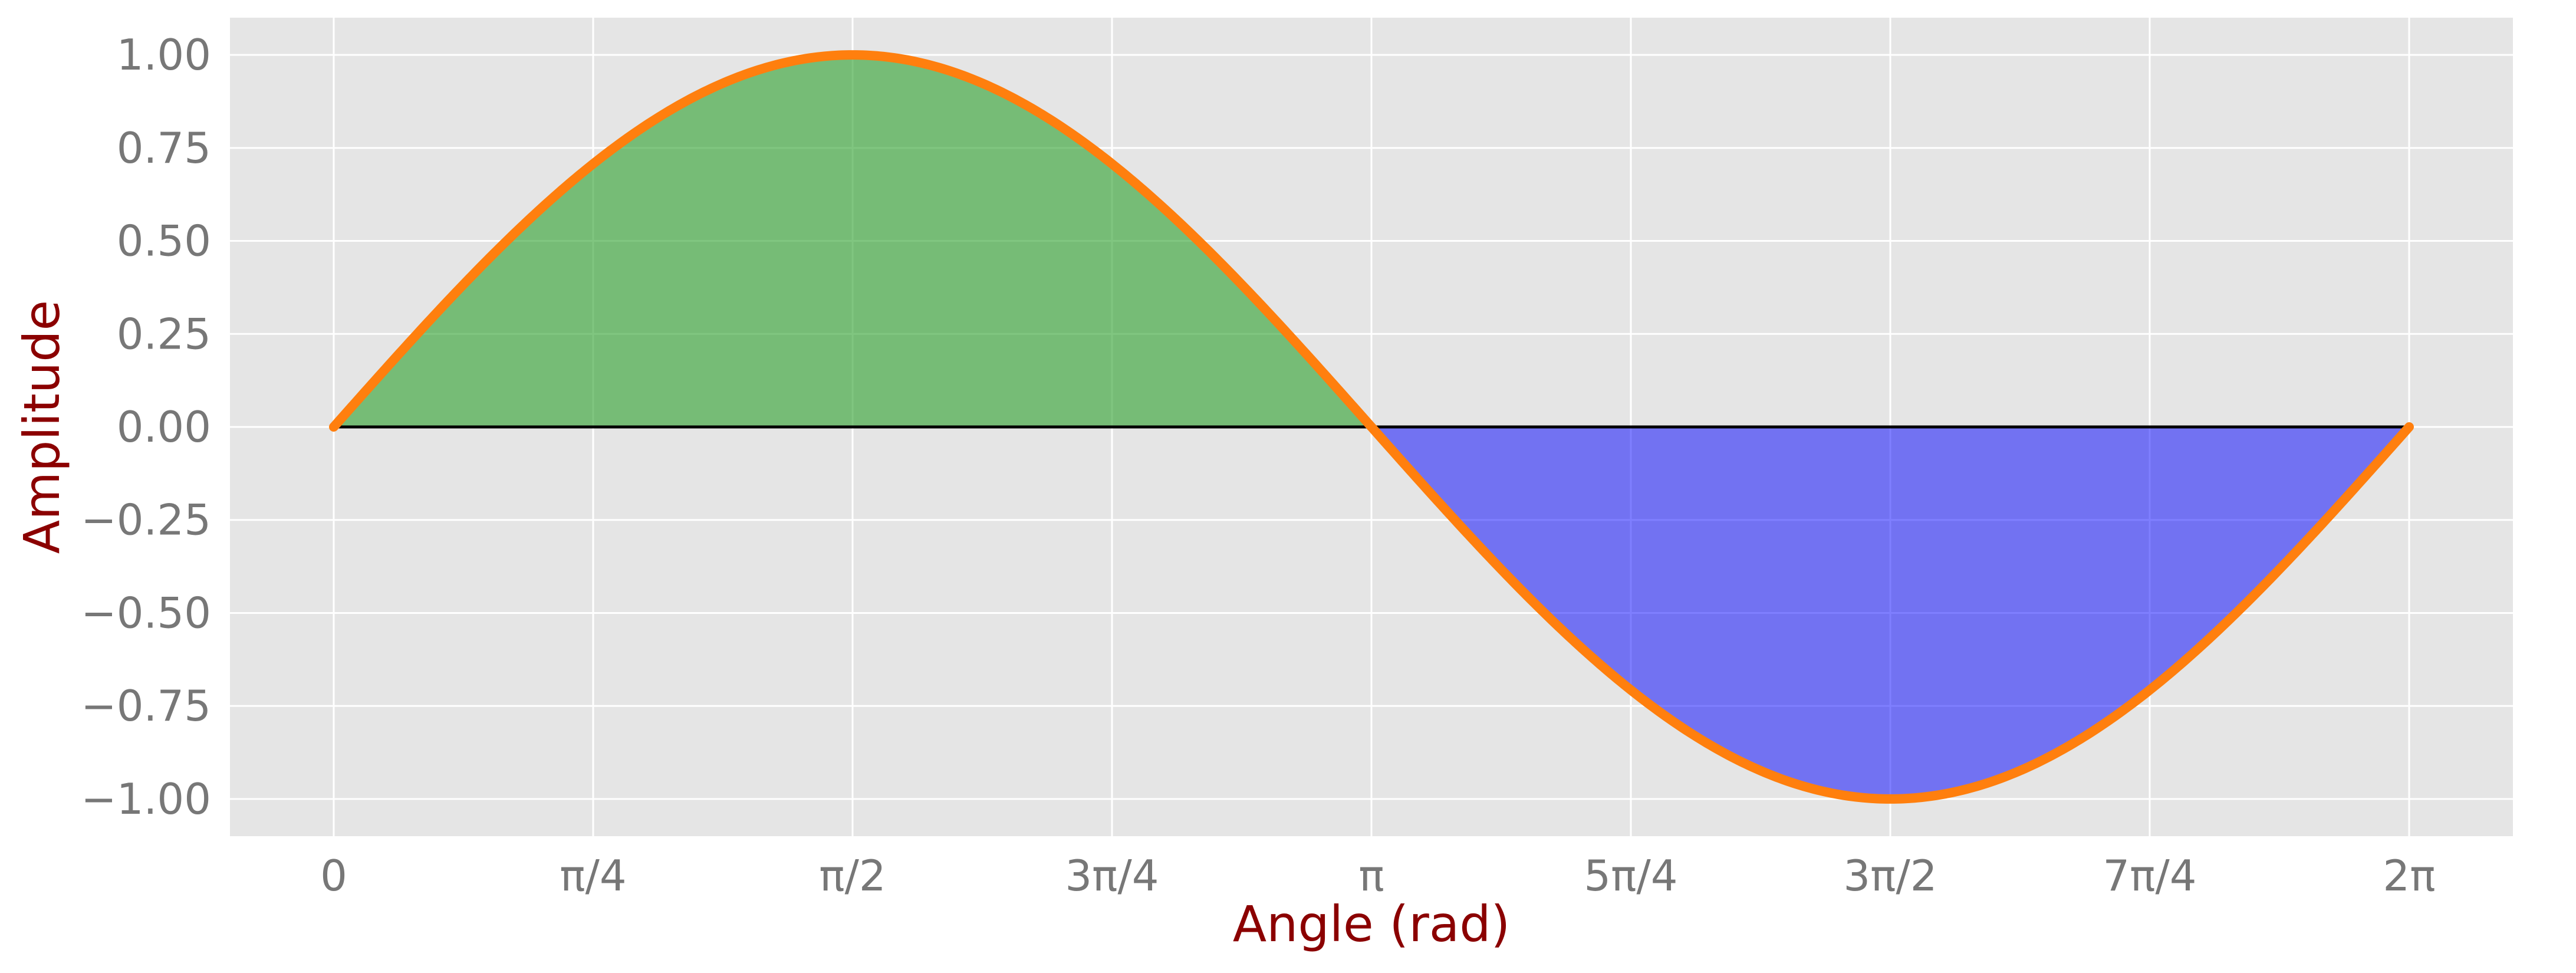 Image resolution: width=2576 pixels, height=973 pixels. What do you see at coordinates (164, 334) in the screenshot?
I see `y-tick-label: 0.25` at bounding box center [164, 334].